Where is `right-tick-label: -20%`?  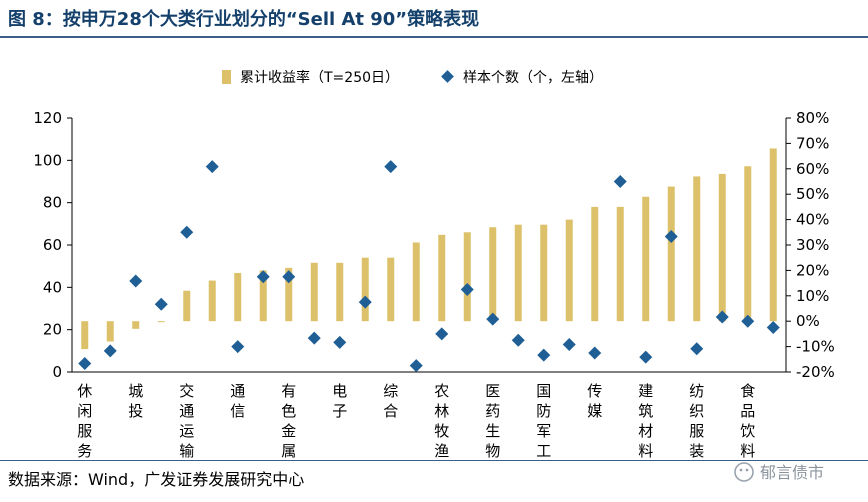
right-tick-label: -20% is located at coordinates (815, 372).